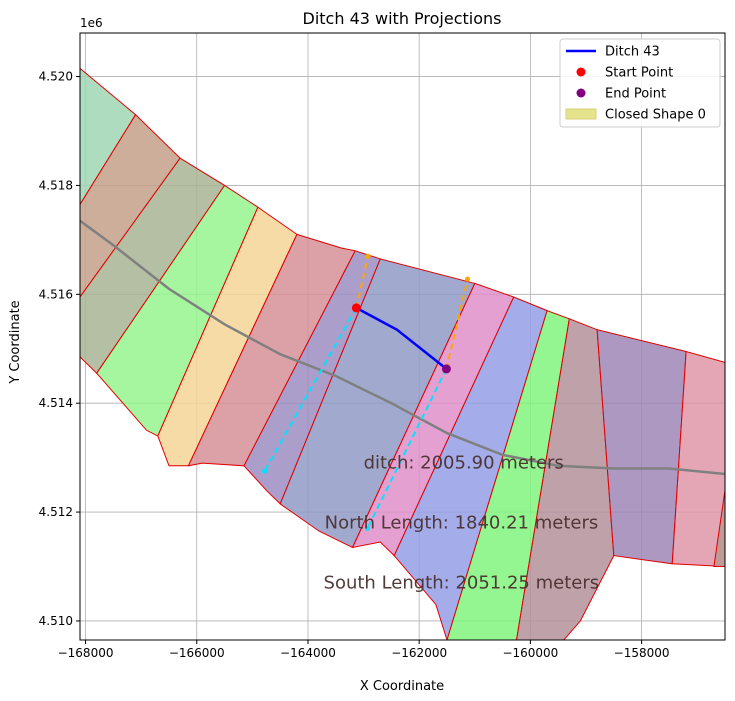 The image size is (735, 701). Describe the element at coordinates (402, 18) in the screenshot. I see `chart-title: Ditch 43 with Projections` at that location.